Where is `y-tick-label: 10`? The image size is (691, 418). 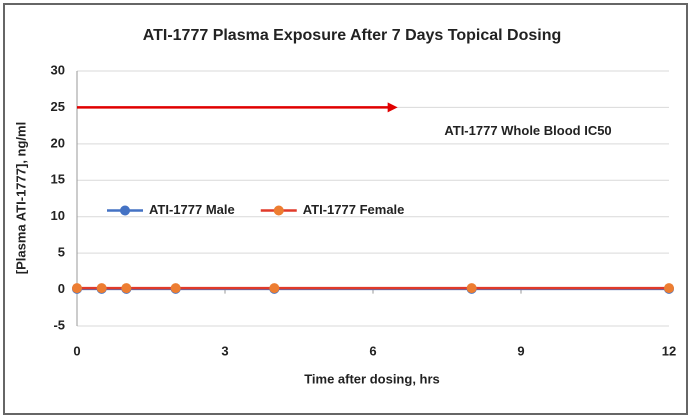
y-tick-label: 10 is located at coordinates (58, 215).